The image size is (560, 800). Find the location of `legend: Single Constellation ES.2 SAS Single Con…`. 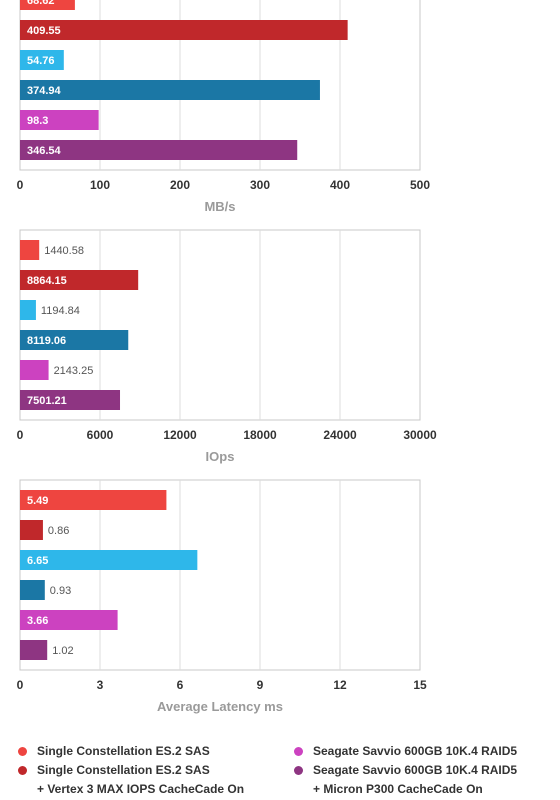

legend: Single Constellation ES.2 SAS Single Con… is located at coordinates (280, 771).